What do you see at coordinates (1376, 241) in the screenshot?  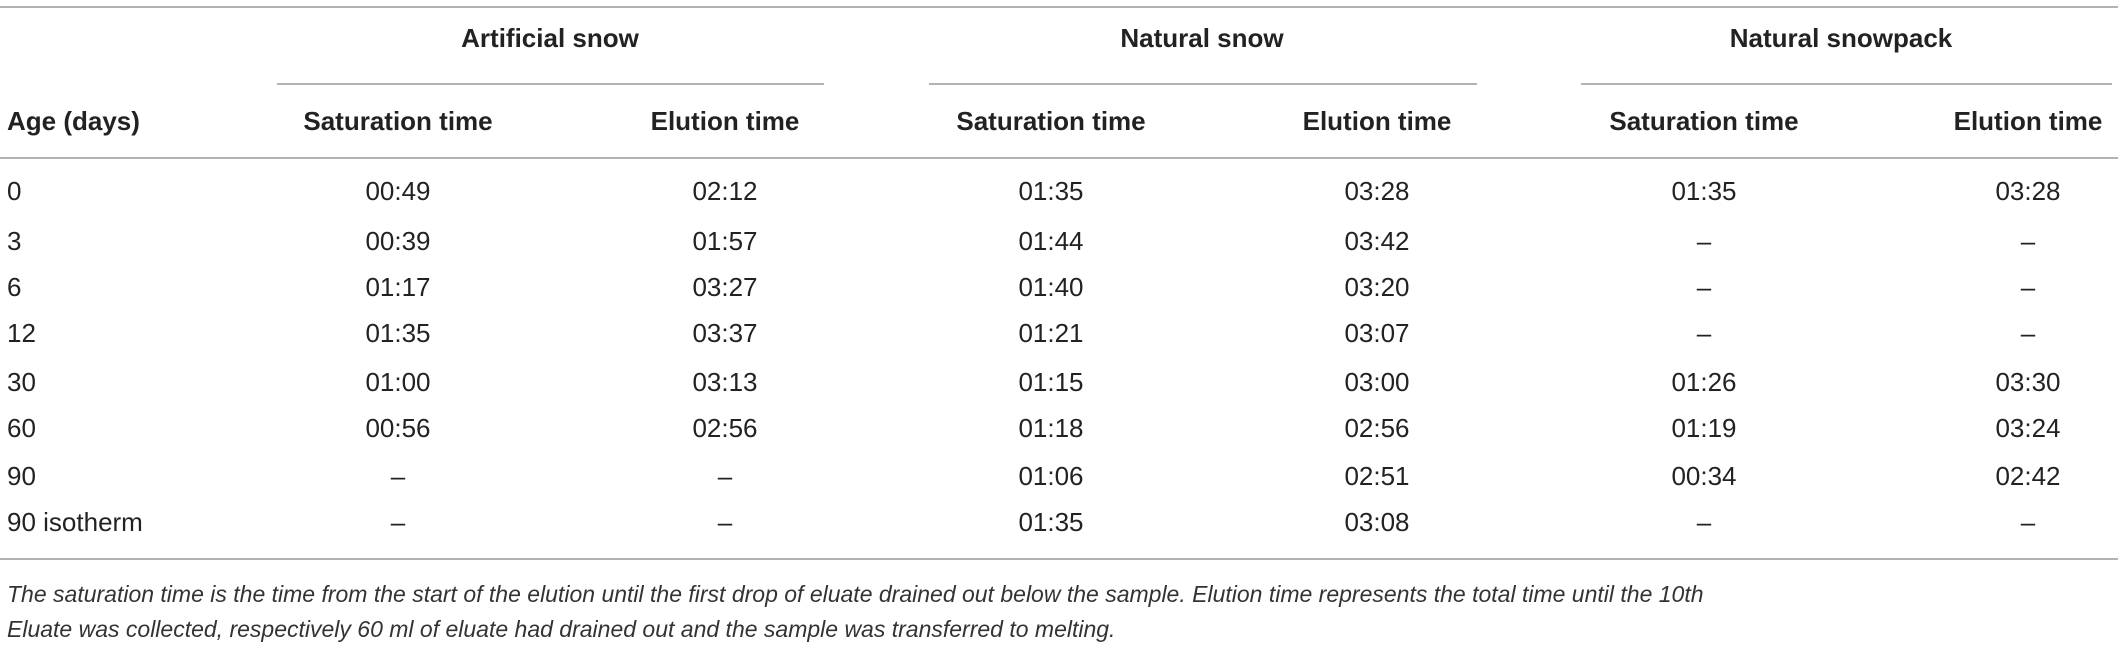 I see `cell: 03:42` at bounding box center [1376, 241].